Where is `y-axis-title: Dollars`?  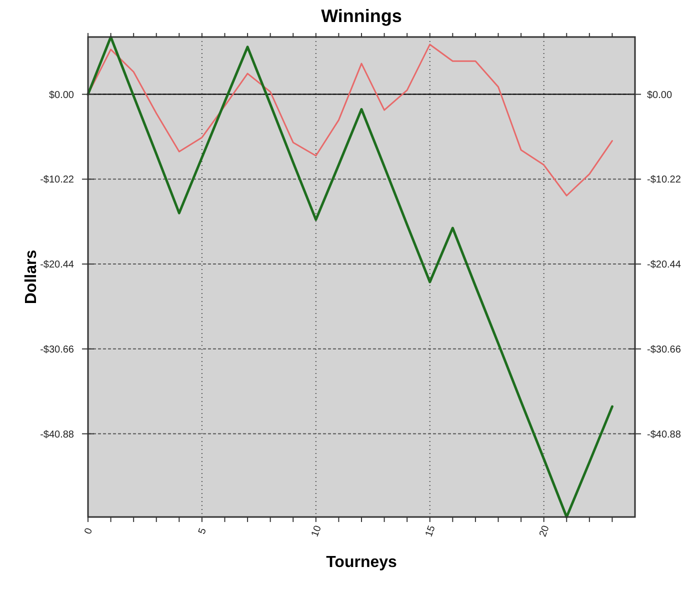
y-axis-title: Dollars is located at coordinates (31, 277).